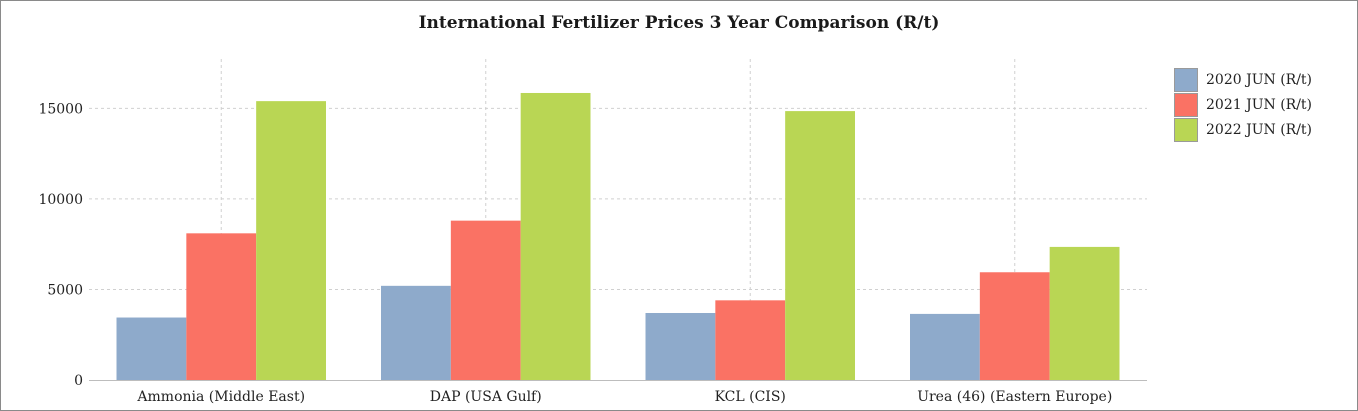 The image size is (1358, 411). What do you see at coordinates (78, 381) in the screenshot?
I see `y-tick-label: 0` at bounding box center [78, 381].